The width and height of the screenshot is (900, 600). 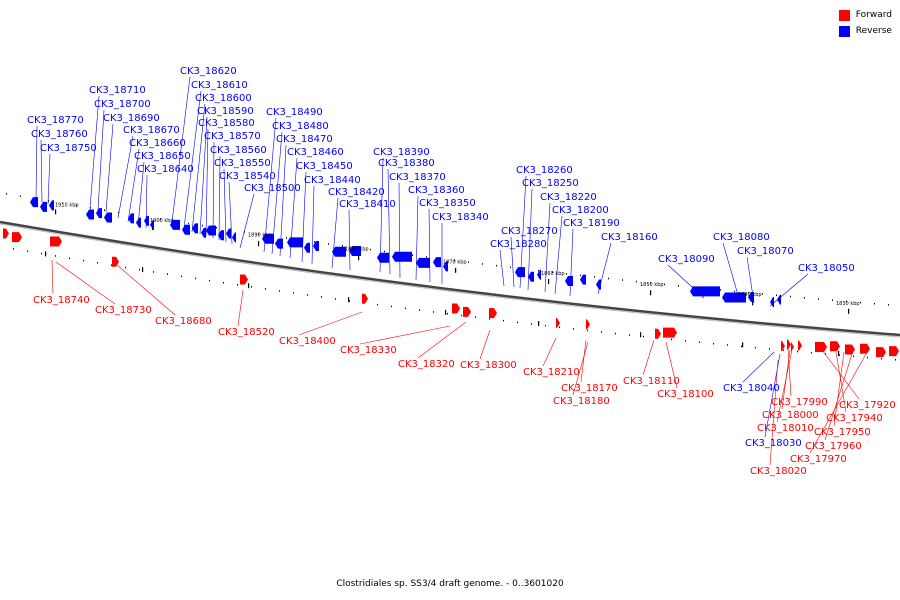 What do you see at coordinates (741, 237) in the screenshot?
I see `gene-label: CK3_18080` at bounding box center [741, 237].